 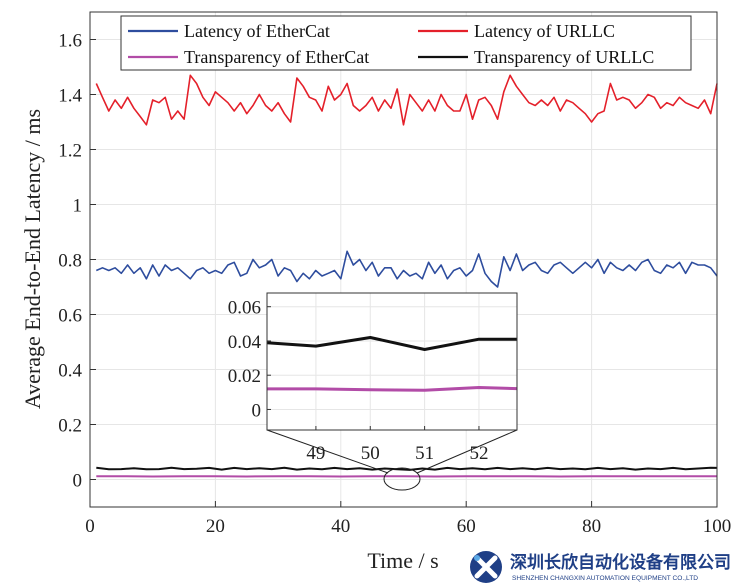 I want to click on inset-chart: 49 50 51 52 0 0.02 0.04 0.06, so click(x=373, y=378).